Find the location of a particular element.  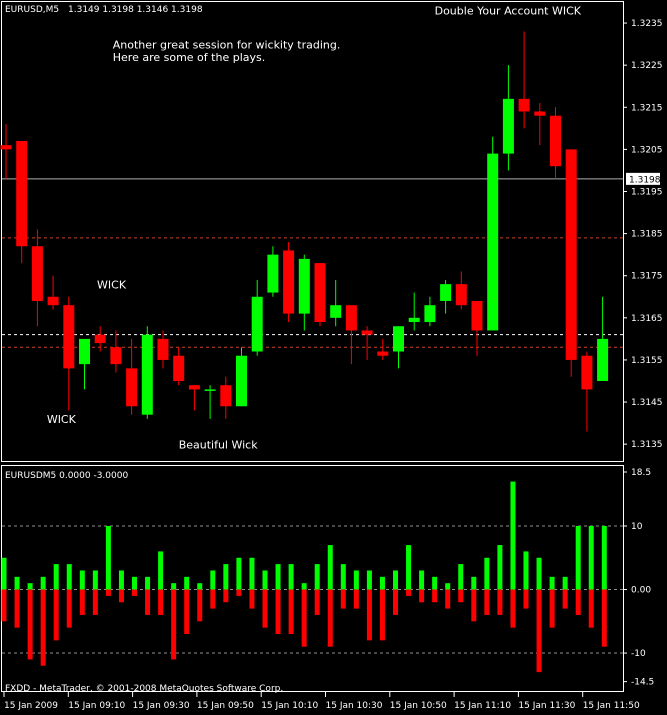

price-tick-label: 1.3175 is located at coordinates (647, 277).